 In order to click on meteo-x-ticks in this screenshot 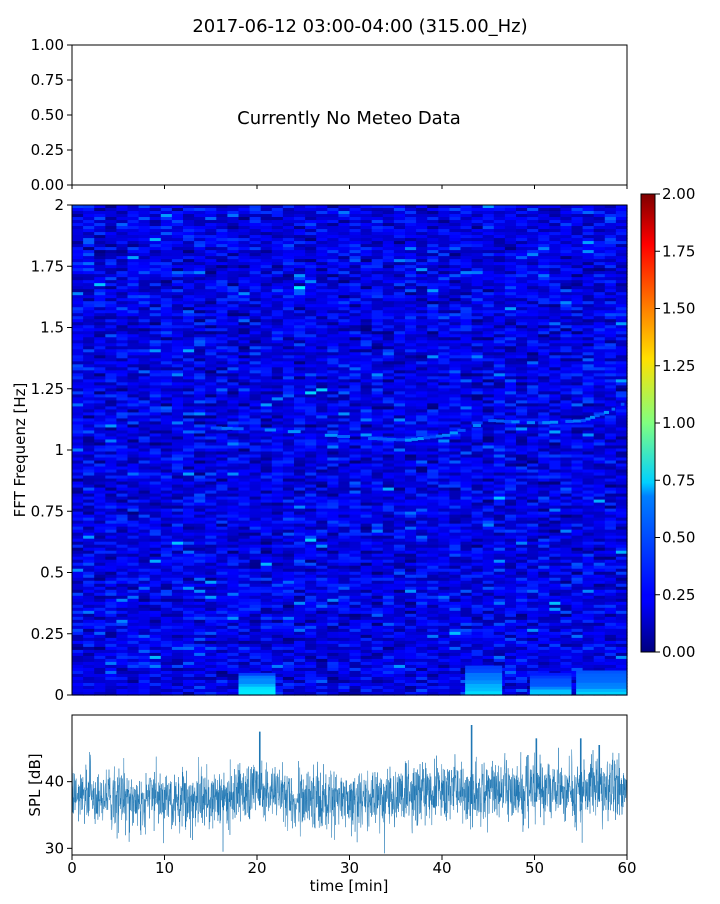, I will do `click(349, 187)`.